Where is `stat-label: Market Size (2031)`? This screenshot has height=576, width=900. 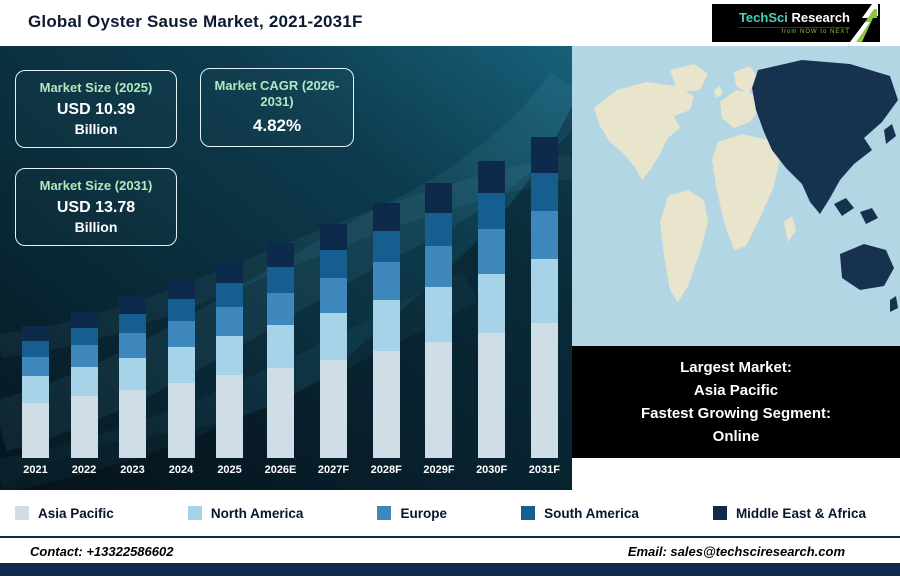
stat-label: Market Size (2031) is located at coordinates (96, 185).